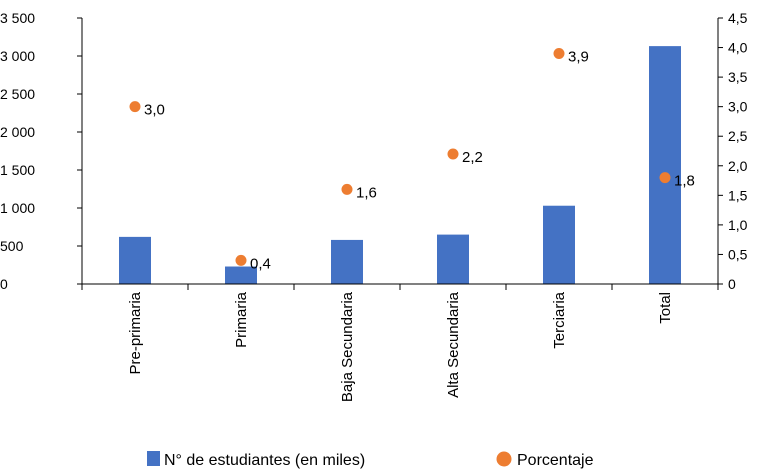 Image resolution: width=776 pixels, height=469 pixels. I want to click on left-tick-label: 1 500, so click(17, 170).